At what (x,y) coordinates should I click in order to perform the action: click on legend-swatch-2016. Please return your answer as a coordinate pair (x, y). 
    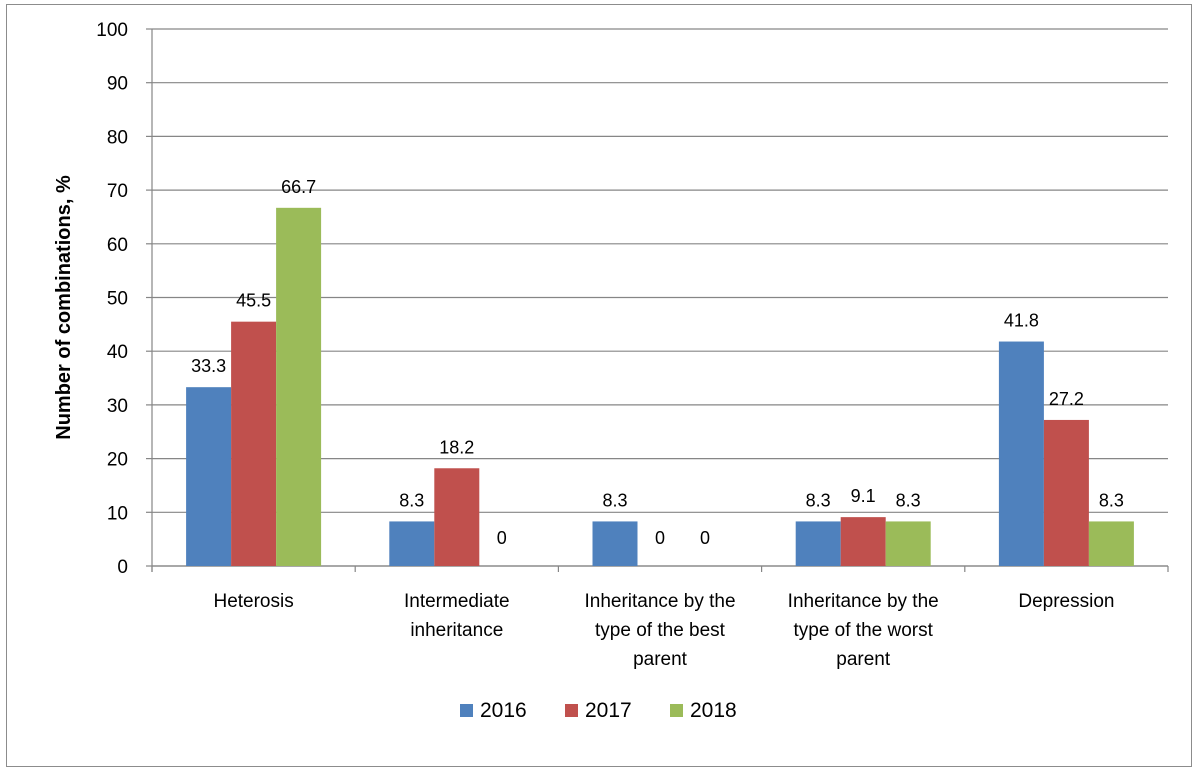
    Looking at the image, I should click on (466, 710).